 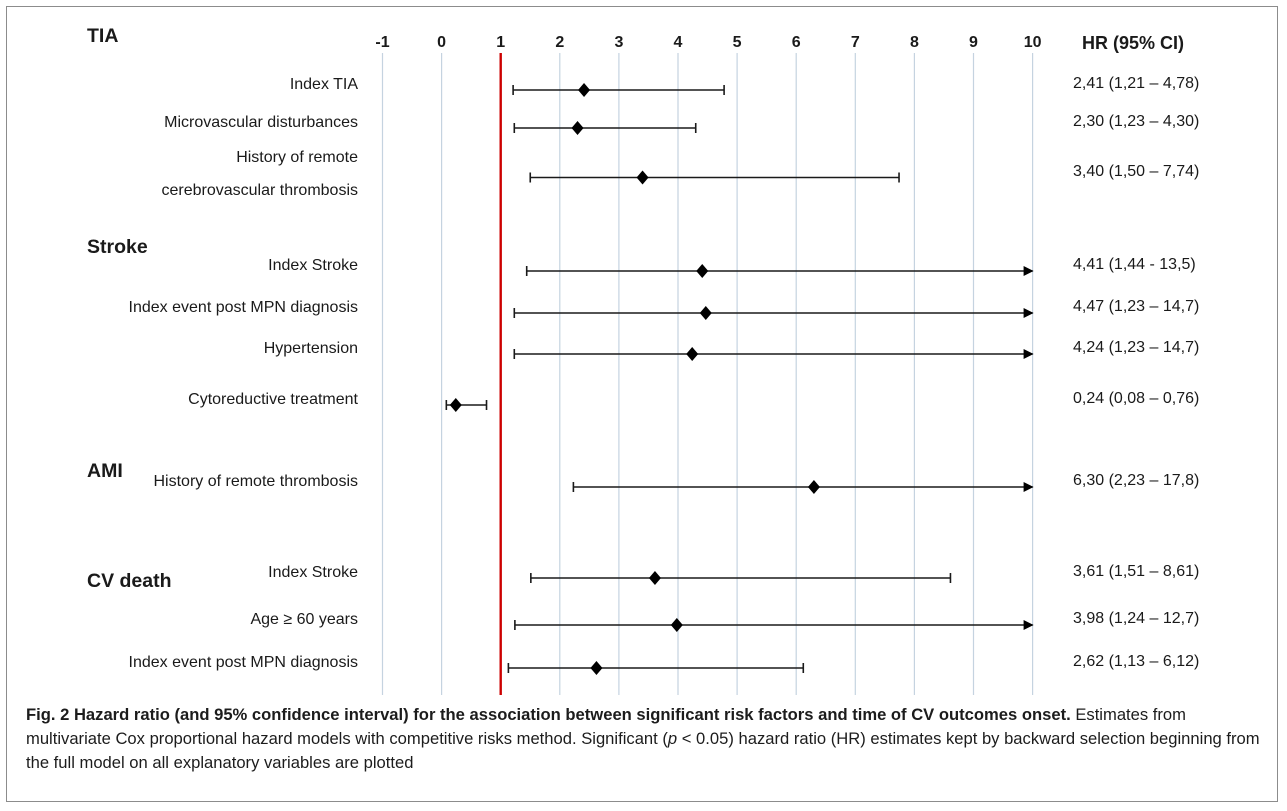 I want to click on ci-text: 2,41 (1,21 – 4,78), so click(x=1136, y=83).